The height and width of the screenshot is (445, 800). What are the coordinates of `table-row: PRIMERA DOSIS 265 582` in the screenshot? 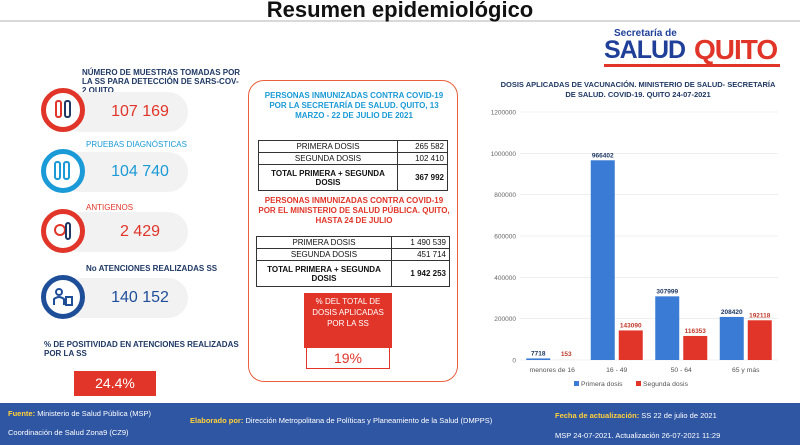 It's located at (353, 146).